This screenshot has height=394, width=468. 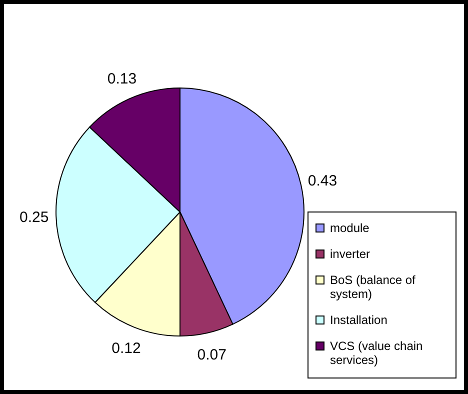 What do you see at coordinates (350, 254) in the screenshot?
I see `legend-label: inverter` at bounding box center [350, 254].